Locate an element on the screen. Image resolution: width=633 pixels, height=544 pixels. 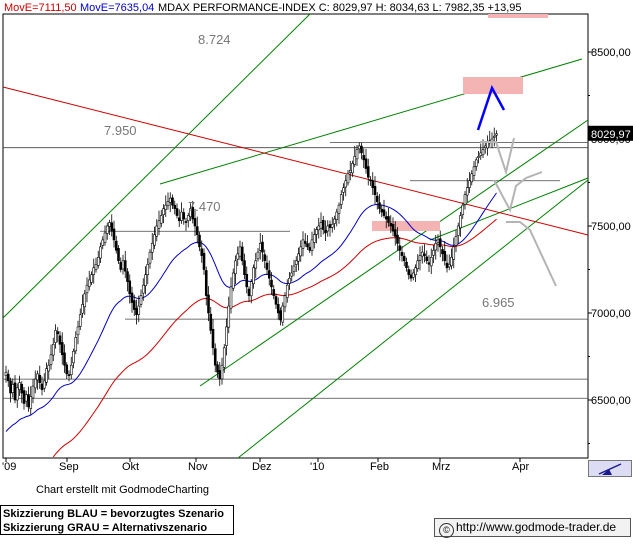
x-axis: '09 Sep Okt Nov Dez '10 Feb Mrz Apr is located at coordinates (265, 465).